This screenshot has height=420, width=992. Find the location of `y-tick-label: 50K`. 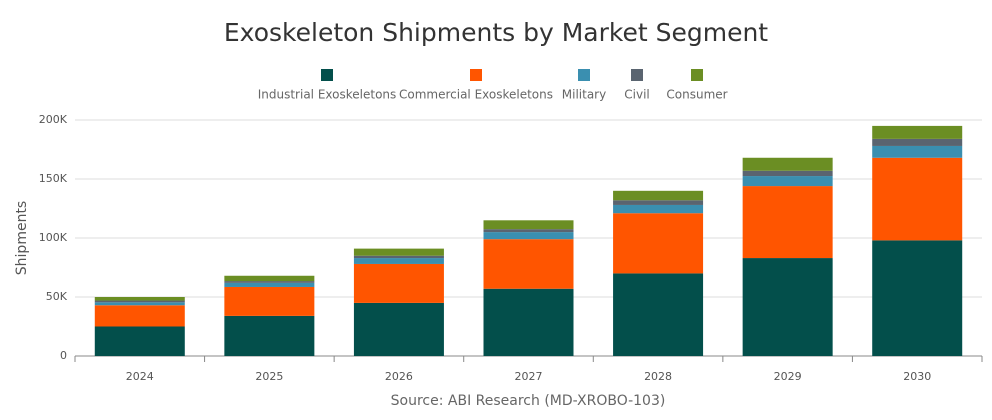

y-tick-label: 50K is located at coordinates (57, 296).